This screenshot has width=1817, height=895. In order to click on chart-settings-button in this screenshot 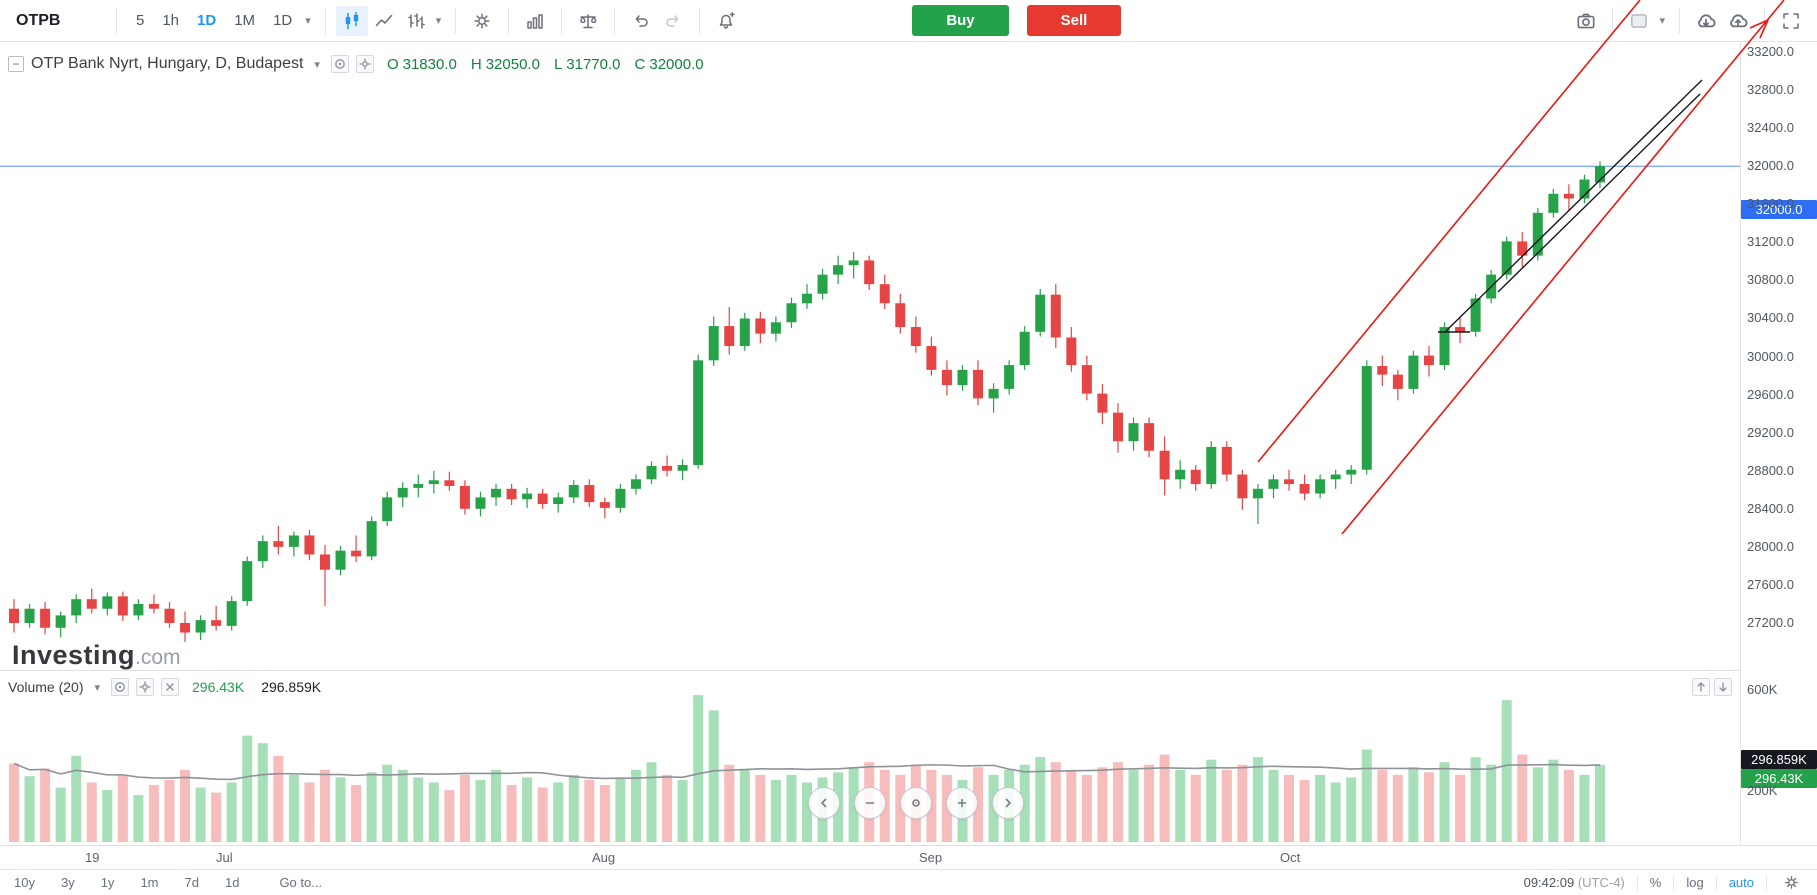, I will do `click(482, 21)`.